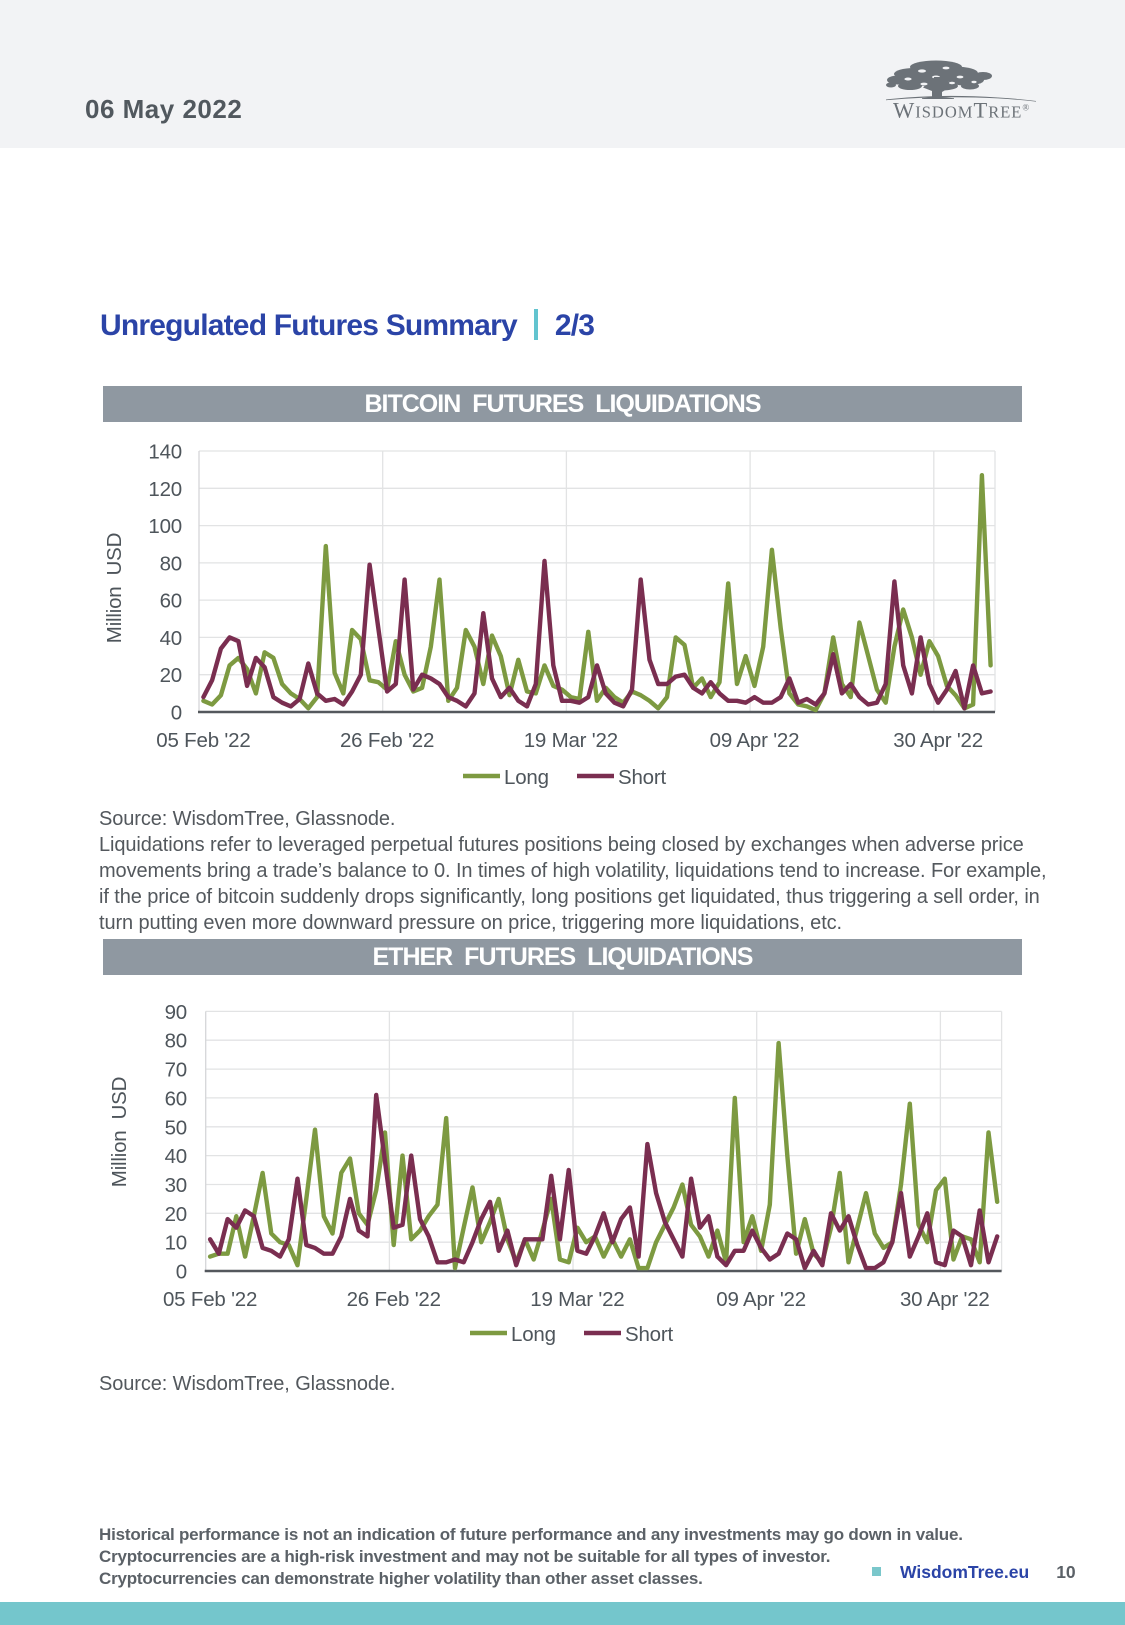 The height and width of the screenshot is (1625, 1125). Describe the element at coordinates (176, 1243) in the screenshot. I see `svg-text: 10` at that location.